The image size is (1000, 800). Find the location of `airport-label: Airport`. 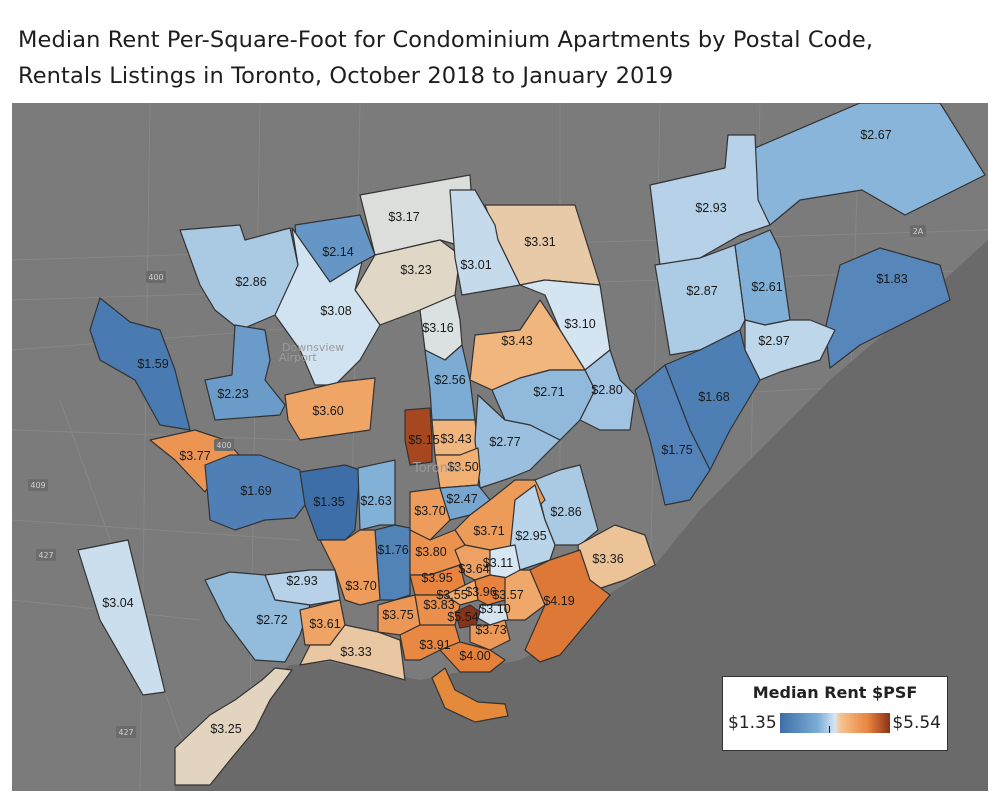

airport-label: Airport is located at coordinates (298, 357).